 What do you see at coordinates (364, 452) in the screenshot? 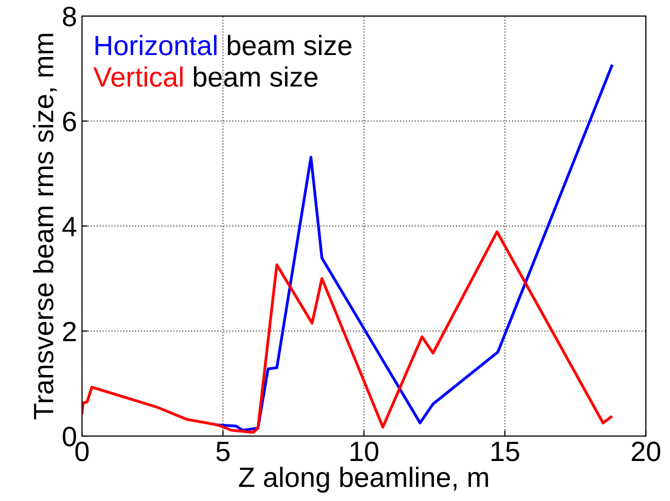
I see `x-tick-label: 10` at bounding box center [364, 452].